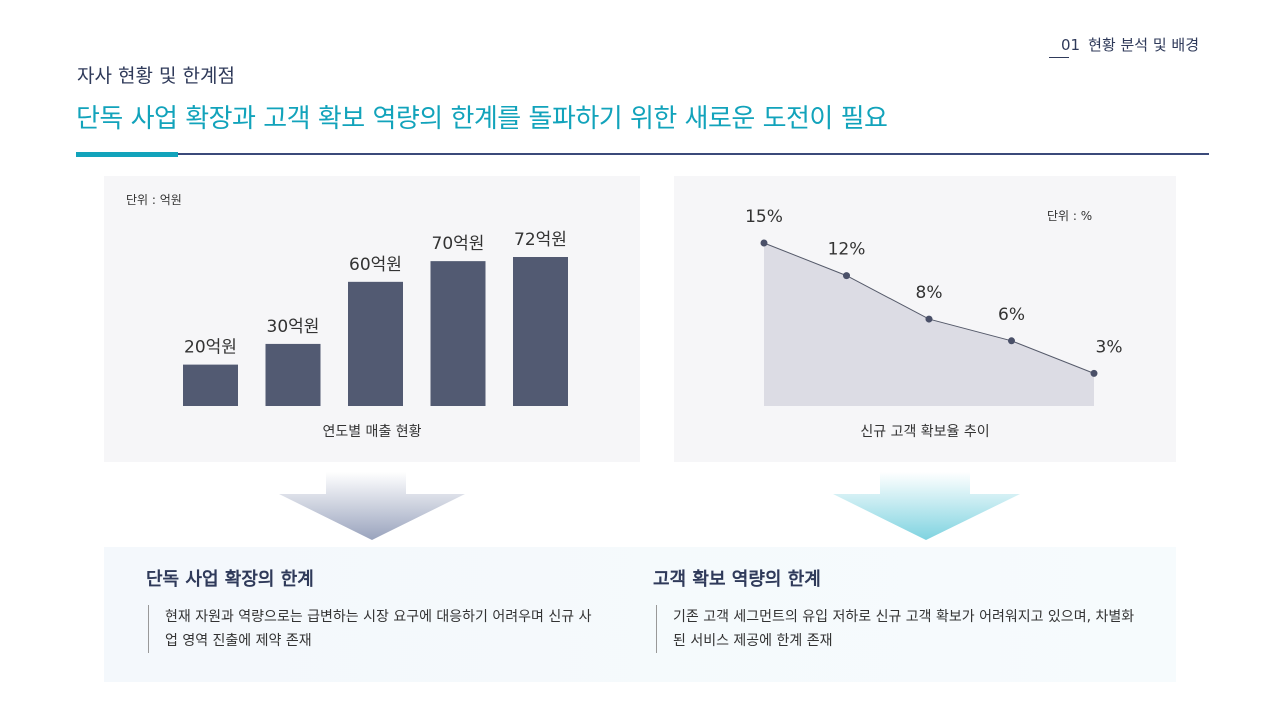  What do you see at coordinates (375, 265) in the screenshot?
I see `bar-data-label: 60억원` at bounding box center [375, 265].